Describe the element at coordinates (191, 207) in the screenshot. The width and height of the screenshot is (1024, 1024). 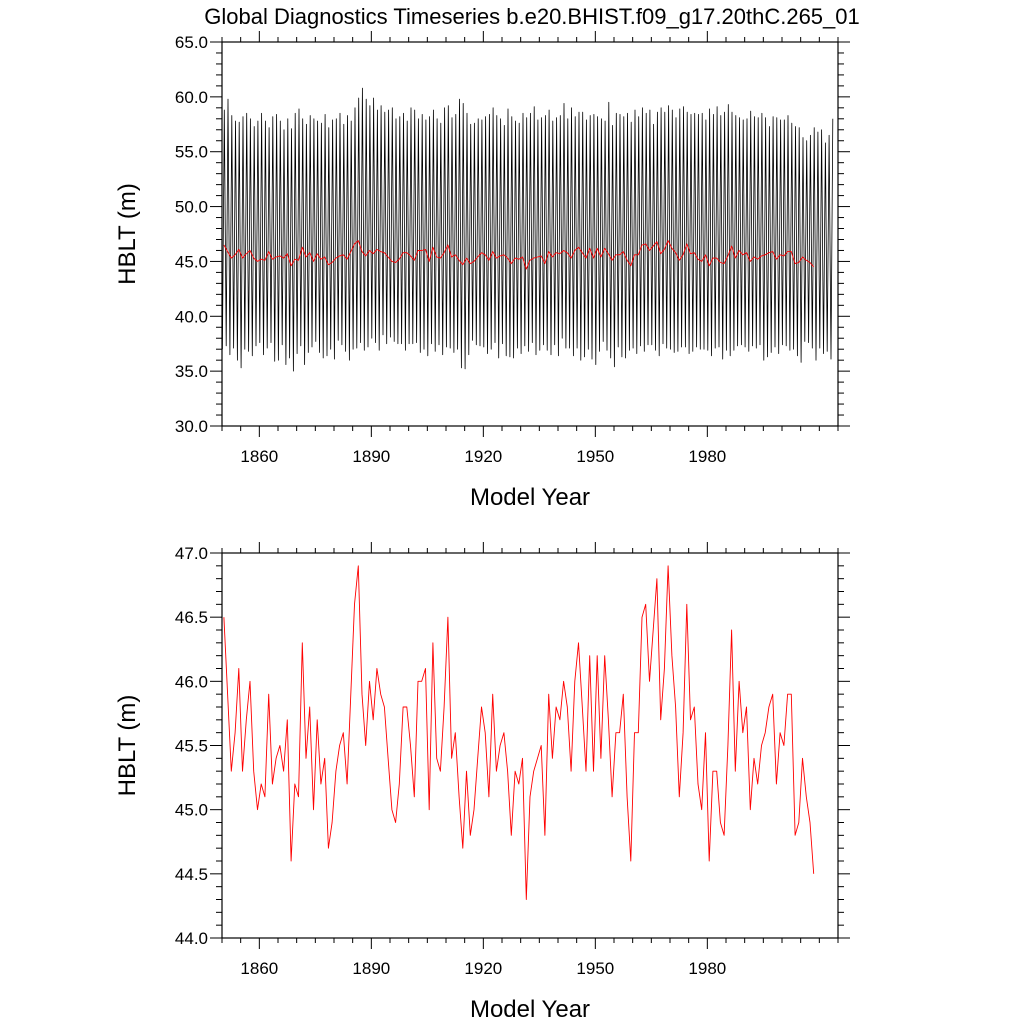
I see `y-tick-label: 50.0` at that location.